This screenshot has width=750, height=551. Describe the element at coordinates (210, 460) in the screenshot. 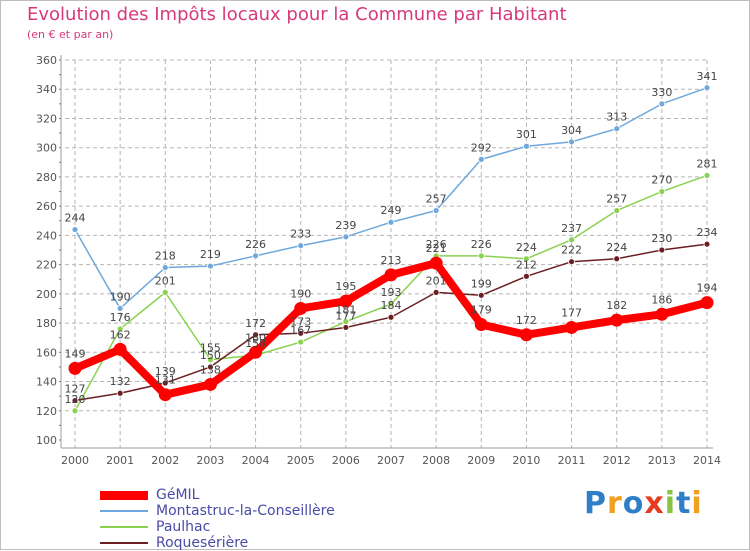

I see `x-tick-label: 2003` at that location.